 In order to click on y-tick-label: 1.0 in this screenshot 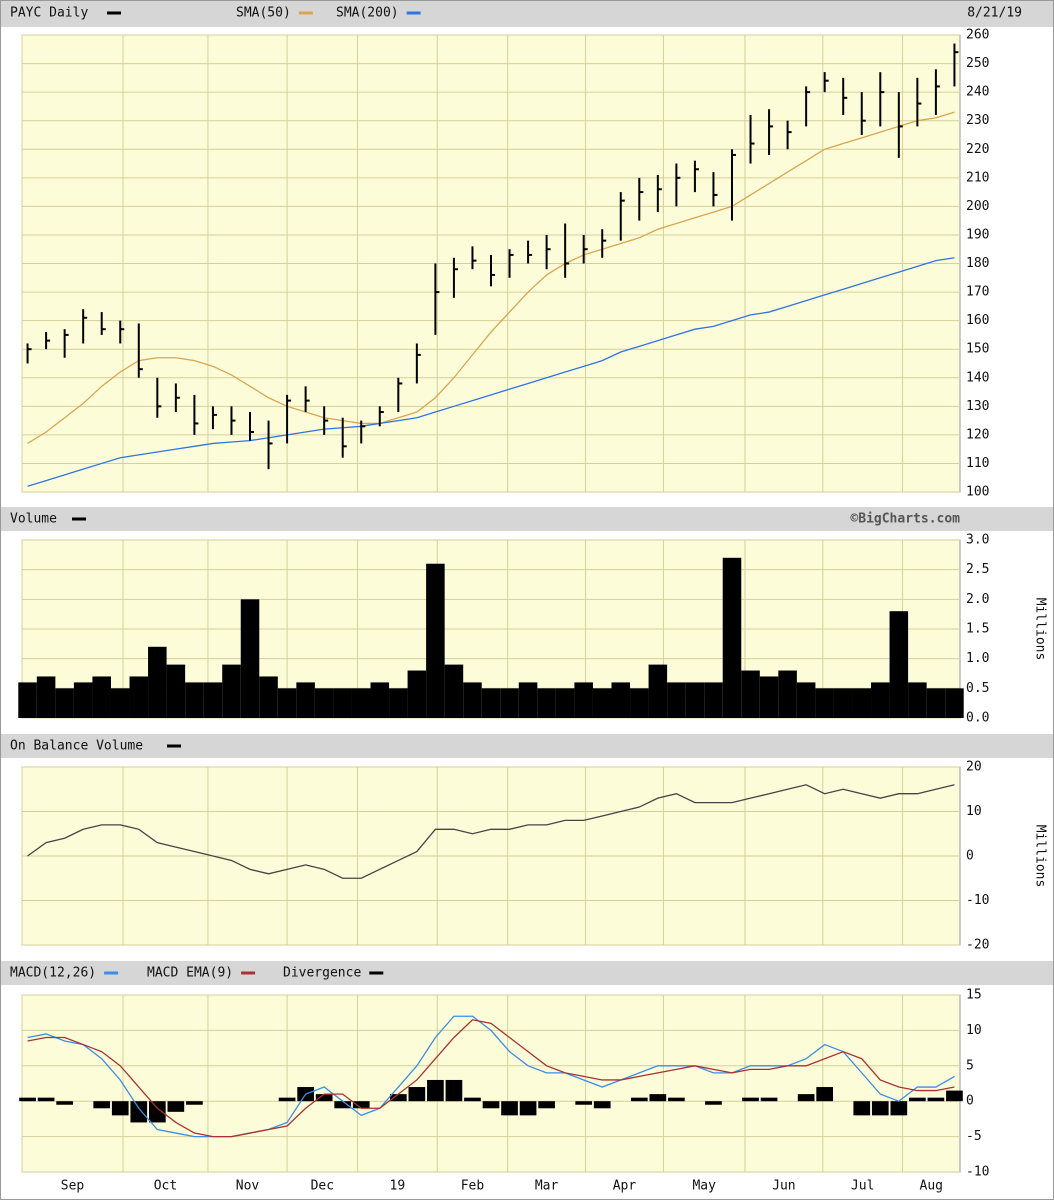, I will do `click(977, 658)`.